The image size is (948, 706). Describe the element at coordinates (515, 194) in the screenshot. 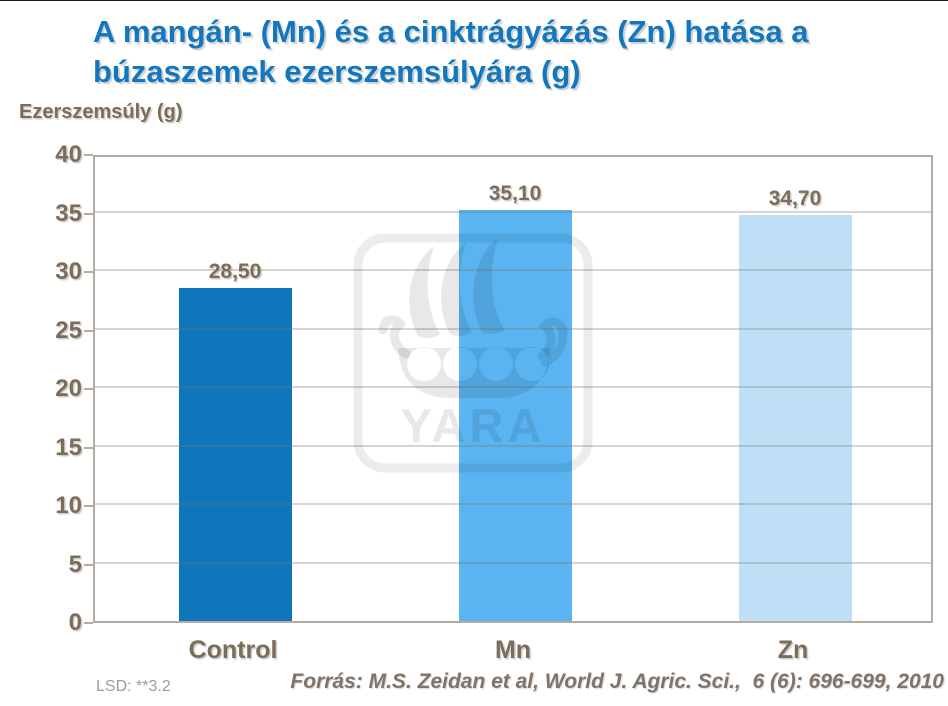

I see `bar-value-label-mn: 35,10` at that location.